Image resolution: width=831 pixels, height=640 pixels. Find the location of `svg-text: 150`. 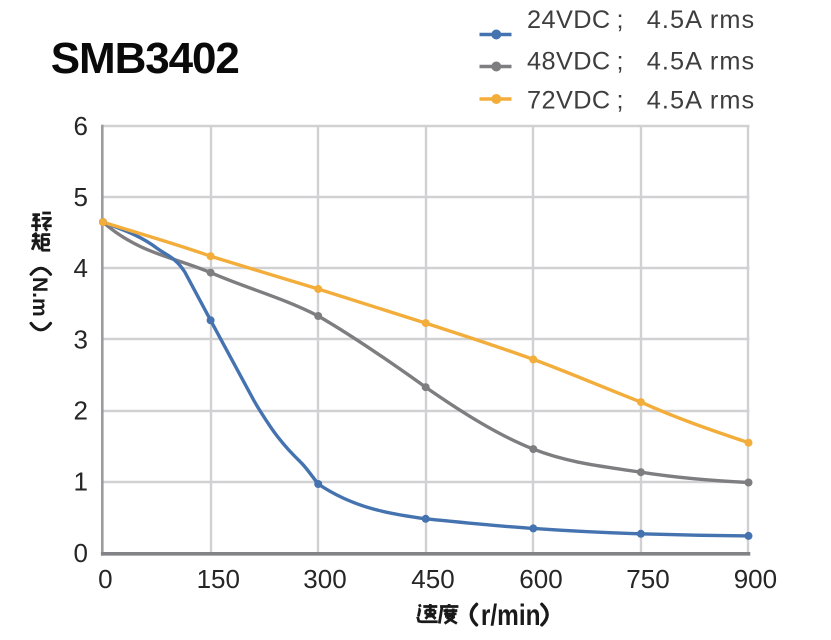

svg-text: 150 is located at coordinates (218, 579).